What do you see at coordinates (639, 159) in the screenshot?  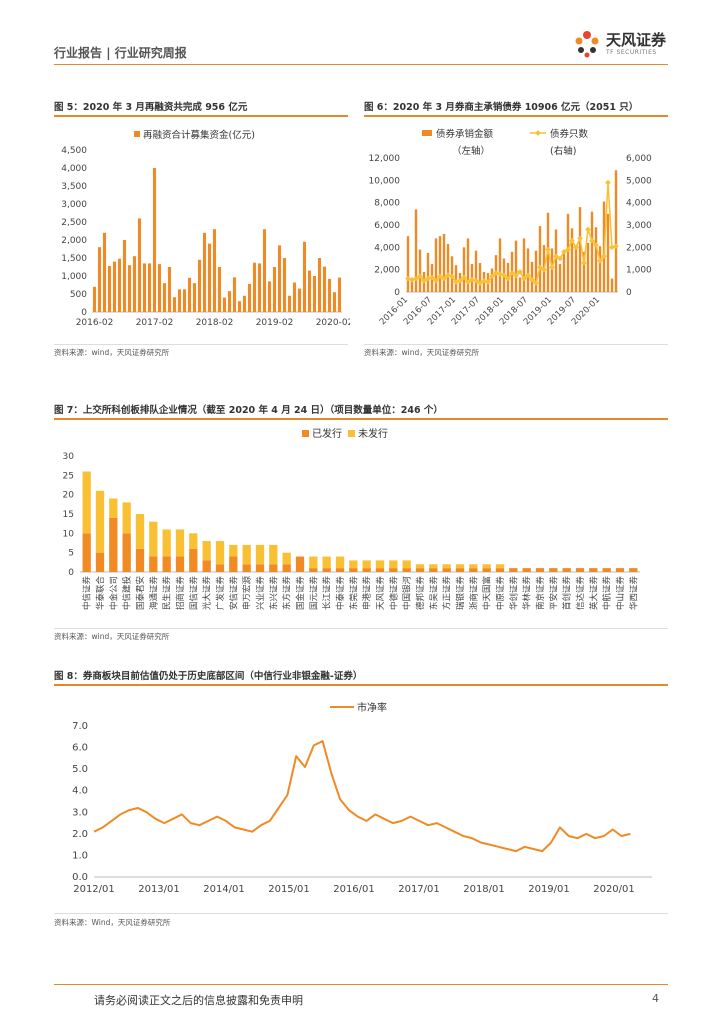 I see `y-right-tick-label: 6,000` at bounding box center [639, 159].